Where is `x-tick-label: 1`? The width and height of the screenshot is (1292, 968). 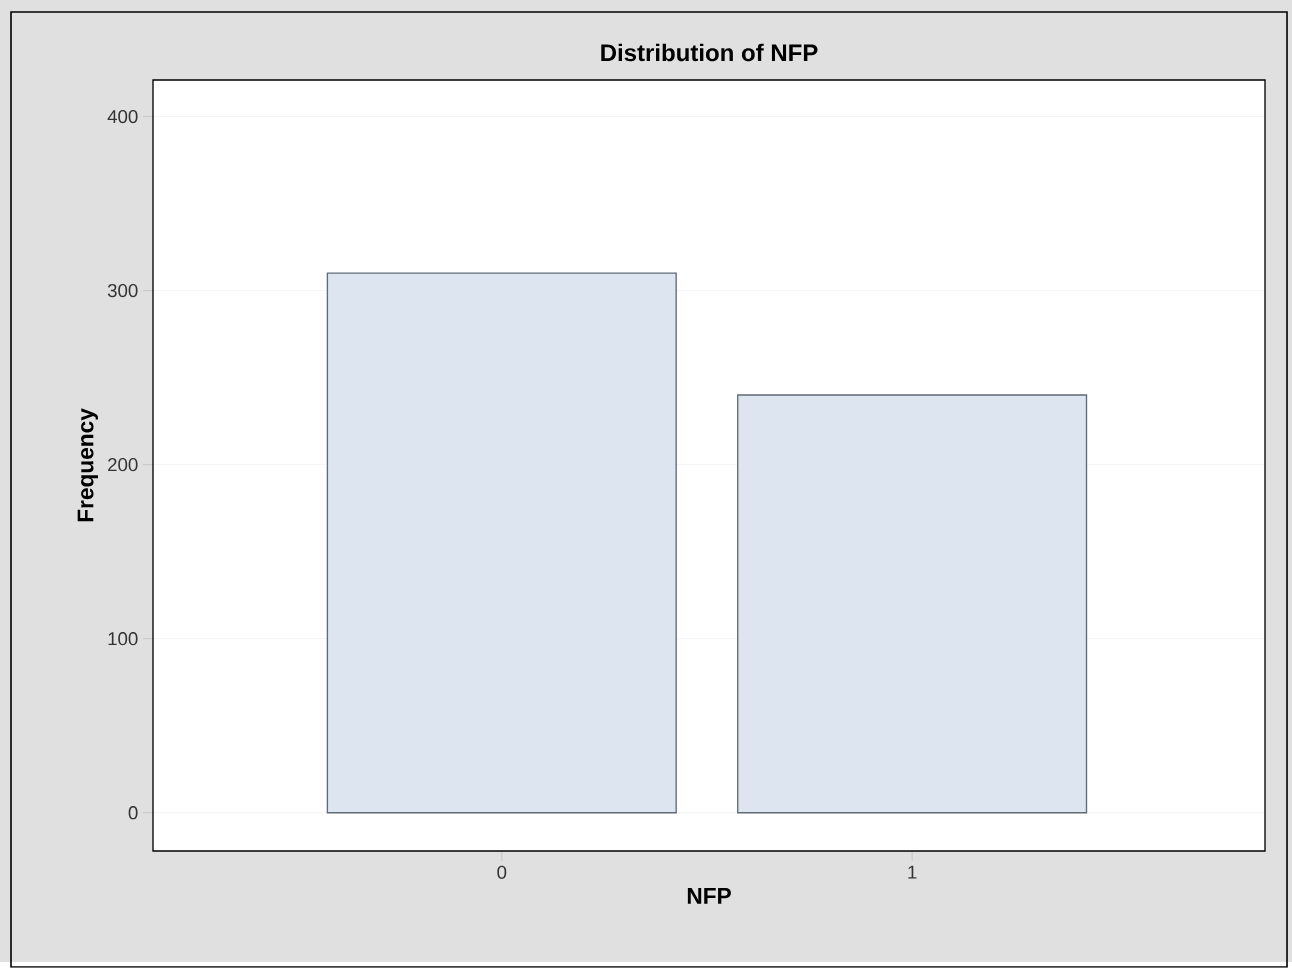
x-tick-label: 1 is located at coordinates (912, 872).